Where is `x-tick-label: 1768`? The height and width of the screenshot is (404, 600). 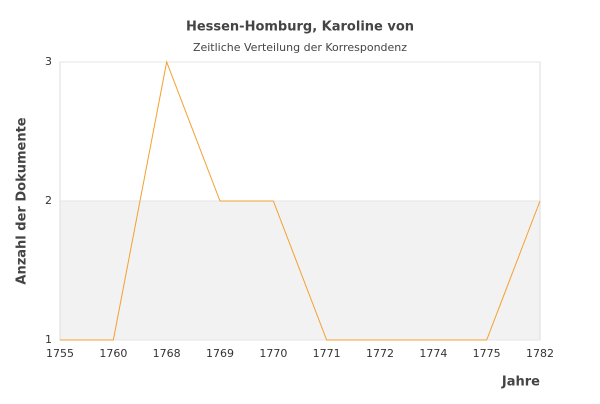 x-tick-label: 1768 is located at coordinates (167, 353).